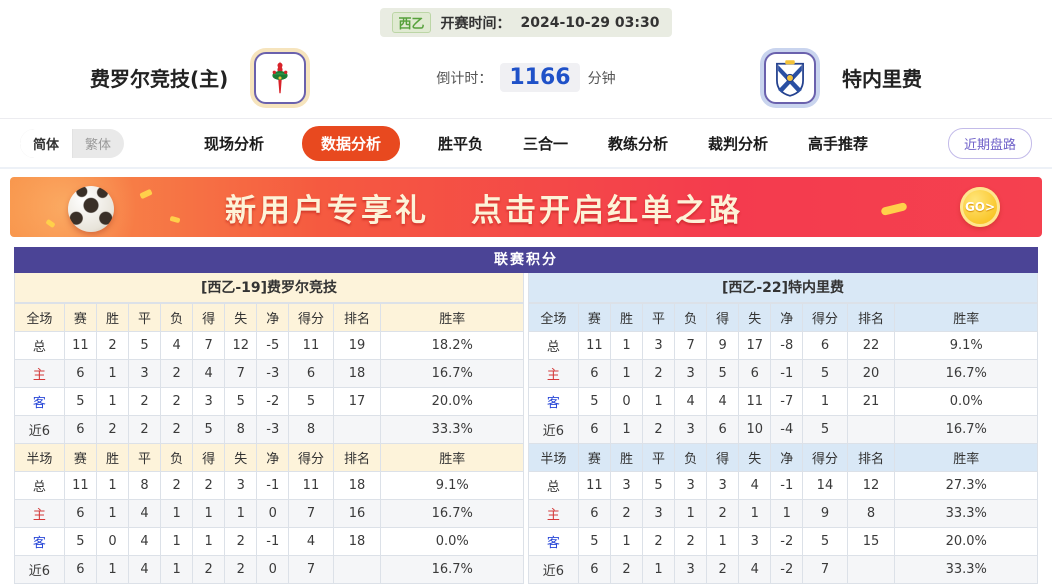 Image resolution: width=1052 pixels, height=585 pixels. Describe the element at coordinates (738, 143) in the screenshot. I see `tab-6: 裁判分析` at that location.